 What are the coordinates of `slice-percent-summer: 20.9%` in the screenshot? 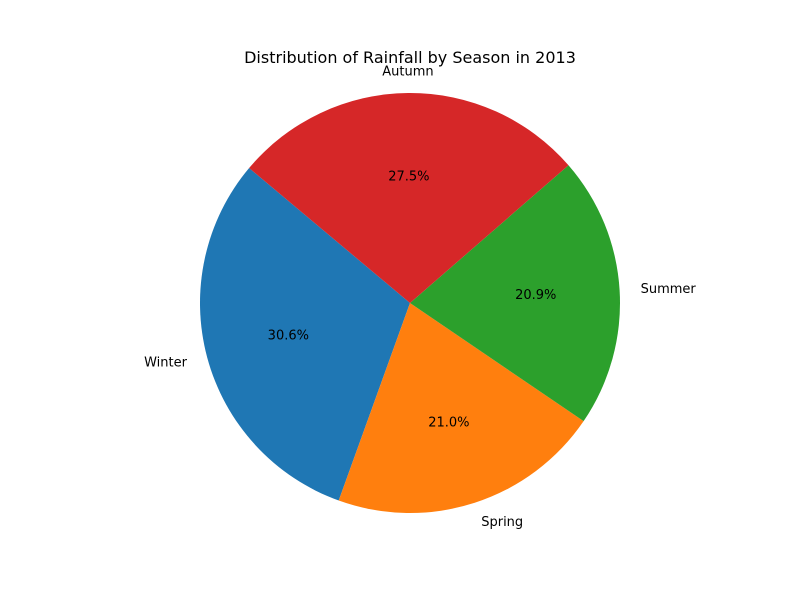 It's located at (535, 295).